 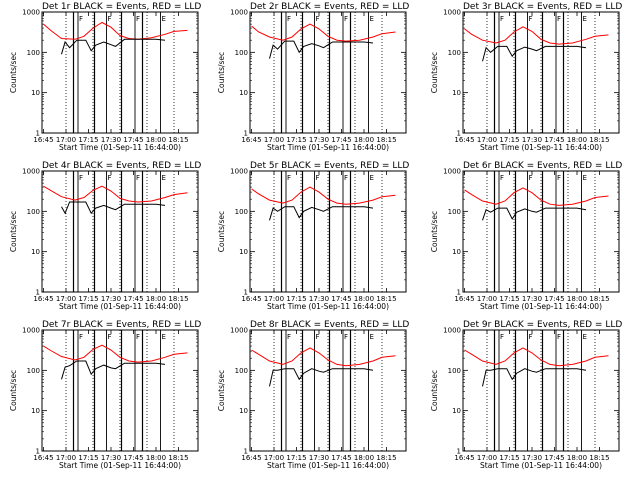 I want to click on panel-title: Det 3r BLACK = Events, RED = LLD, so click(x=542, y=7).